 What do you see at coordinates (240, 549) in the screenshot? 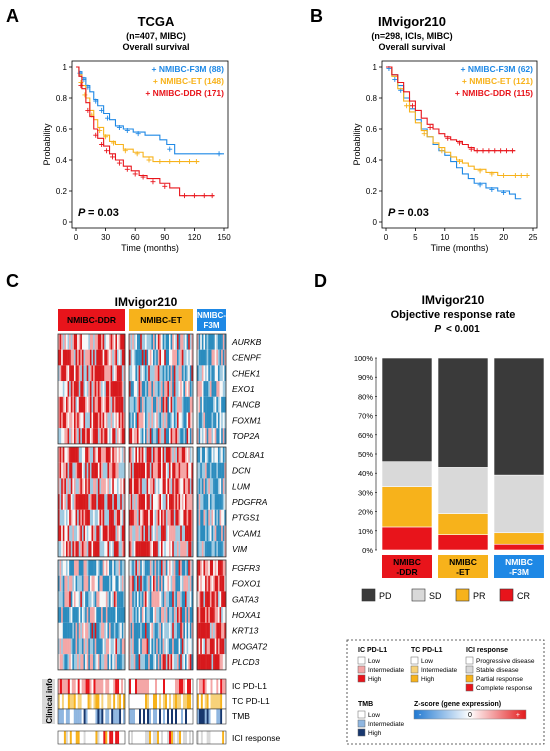
I see `heatmap-gene-label: VIM` at bounding box center [240, 549].